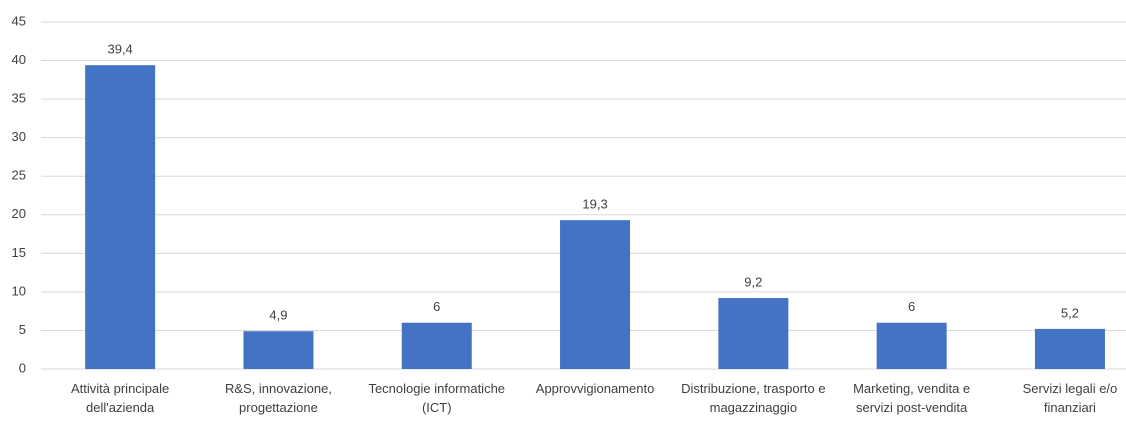  I want to click on data-label: 9,2, so click(753, 281).